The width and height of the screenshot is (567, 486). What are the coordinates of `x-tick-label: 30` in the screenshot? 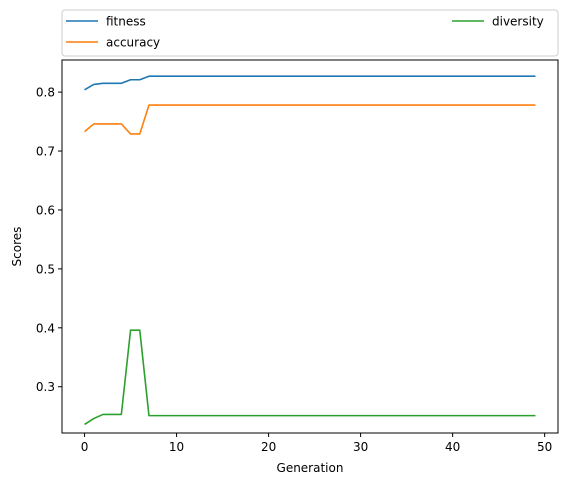 It's located at (360, 447).